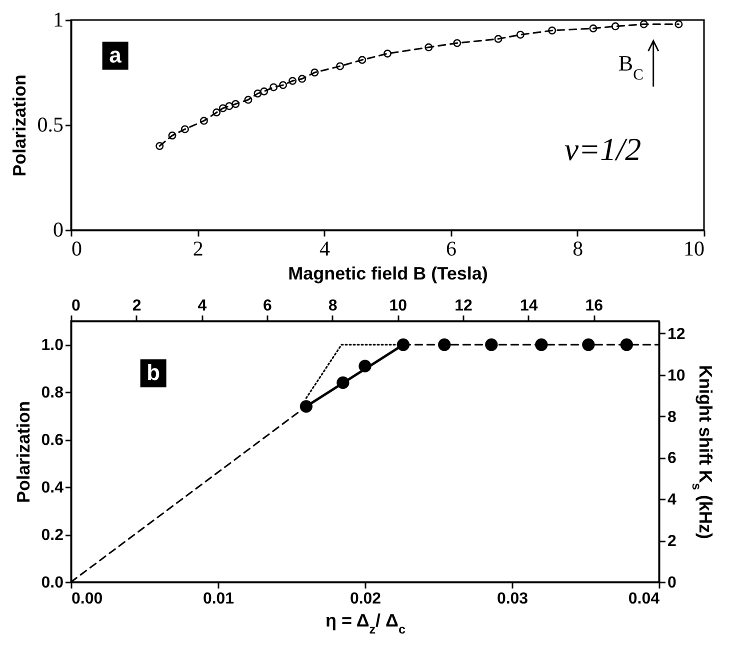  What do you see at coordinates (137, 306) in the screenshot?
I see `x2-tick-label: 2` at bounding box center [137, 306].